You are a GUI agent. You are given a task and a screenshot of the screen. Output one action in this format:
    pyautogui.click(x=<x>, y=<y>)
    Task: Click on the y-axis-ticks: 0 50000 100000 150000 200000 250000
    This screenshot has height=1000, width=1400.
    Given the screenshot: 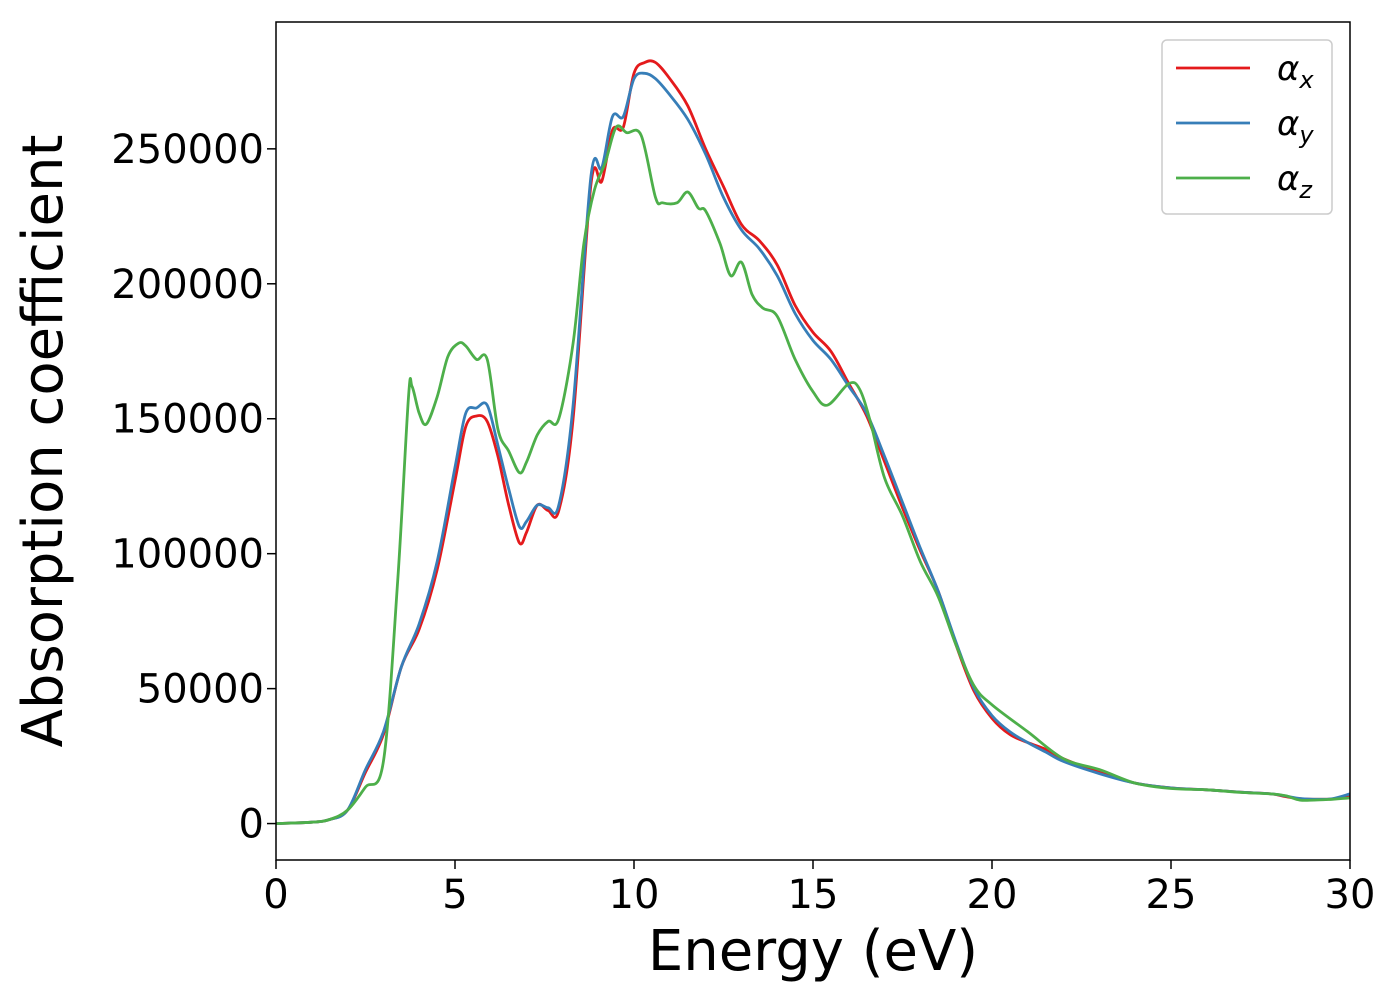 What is the action you would take?
    pyautogui.click(x=193, y=487)
    